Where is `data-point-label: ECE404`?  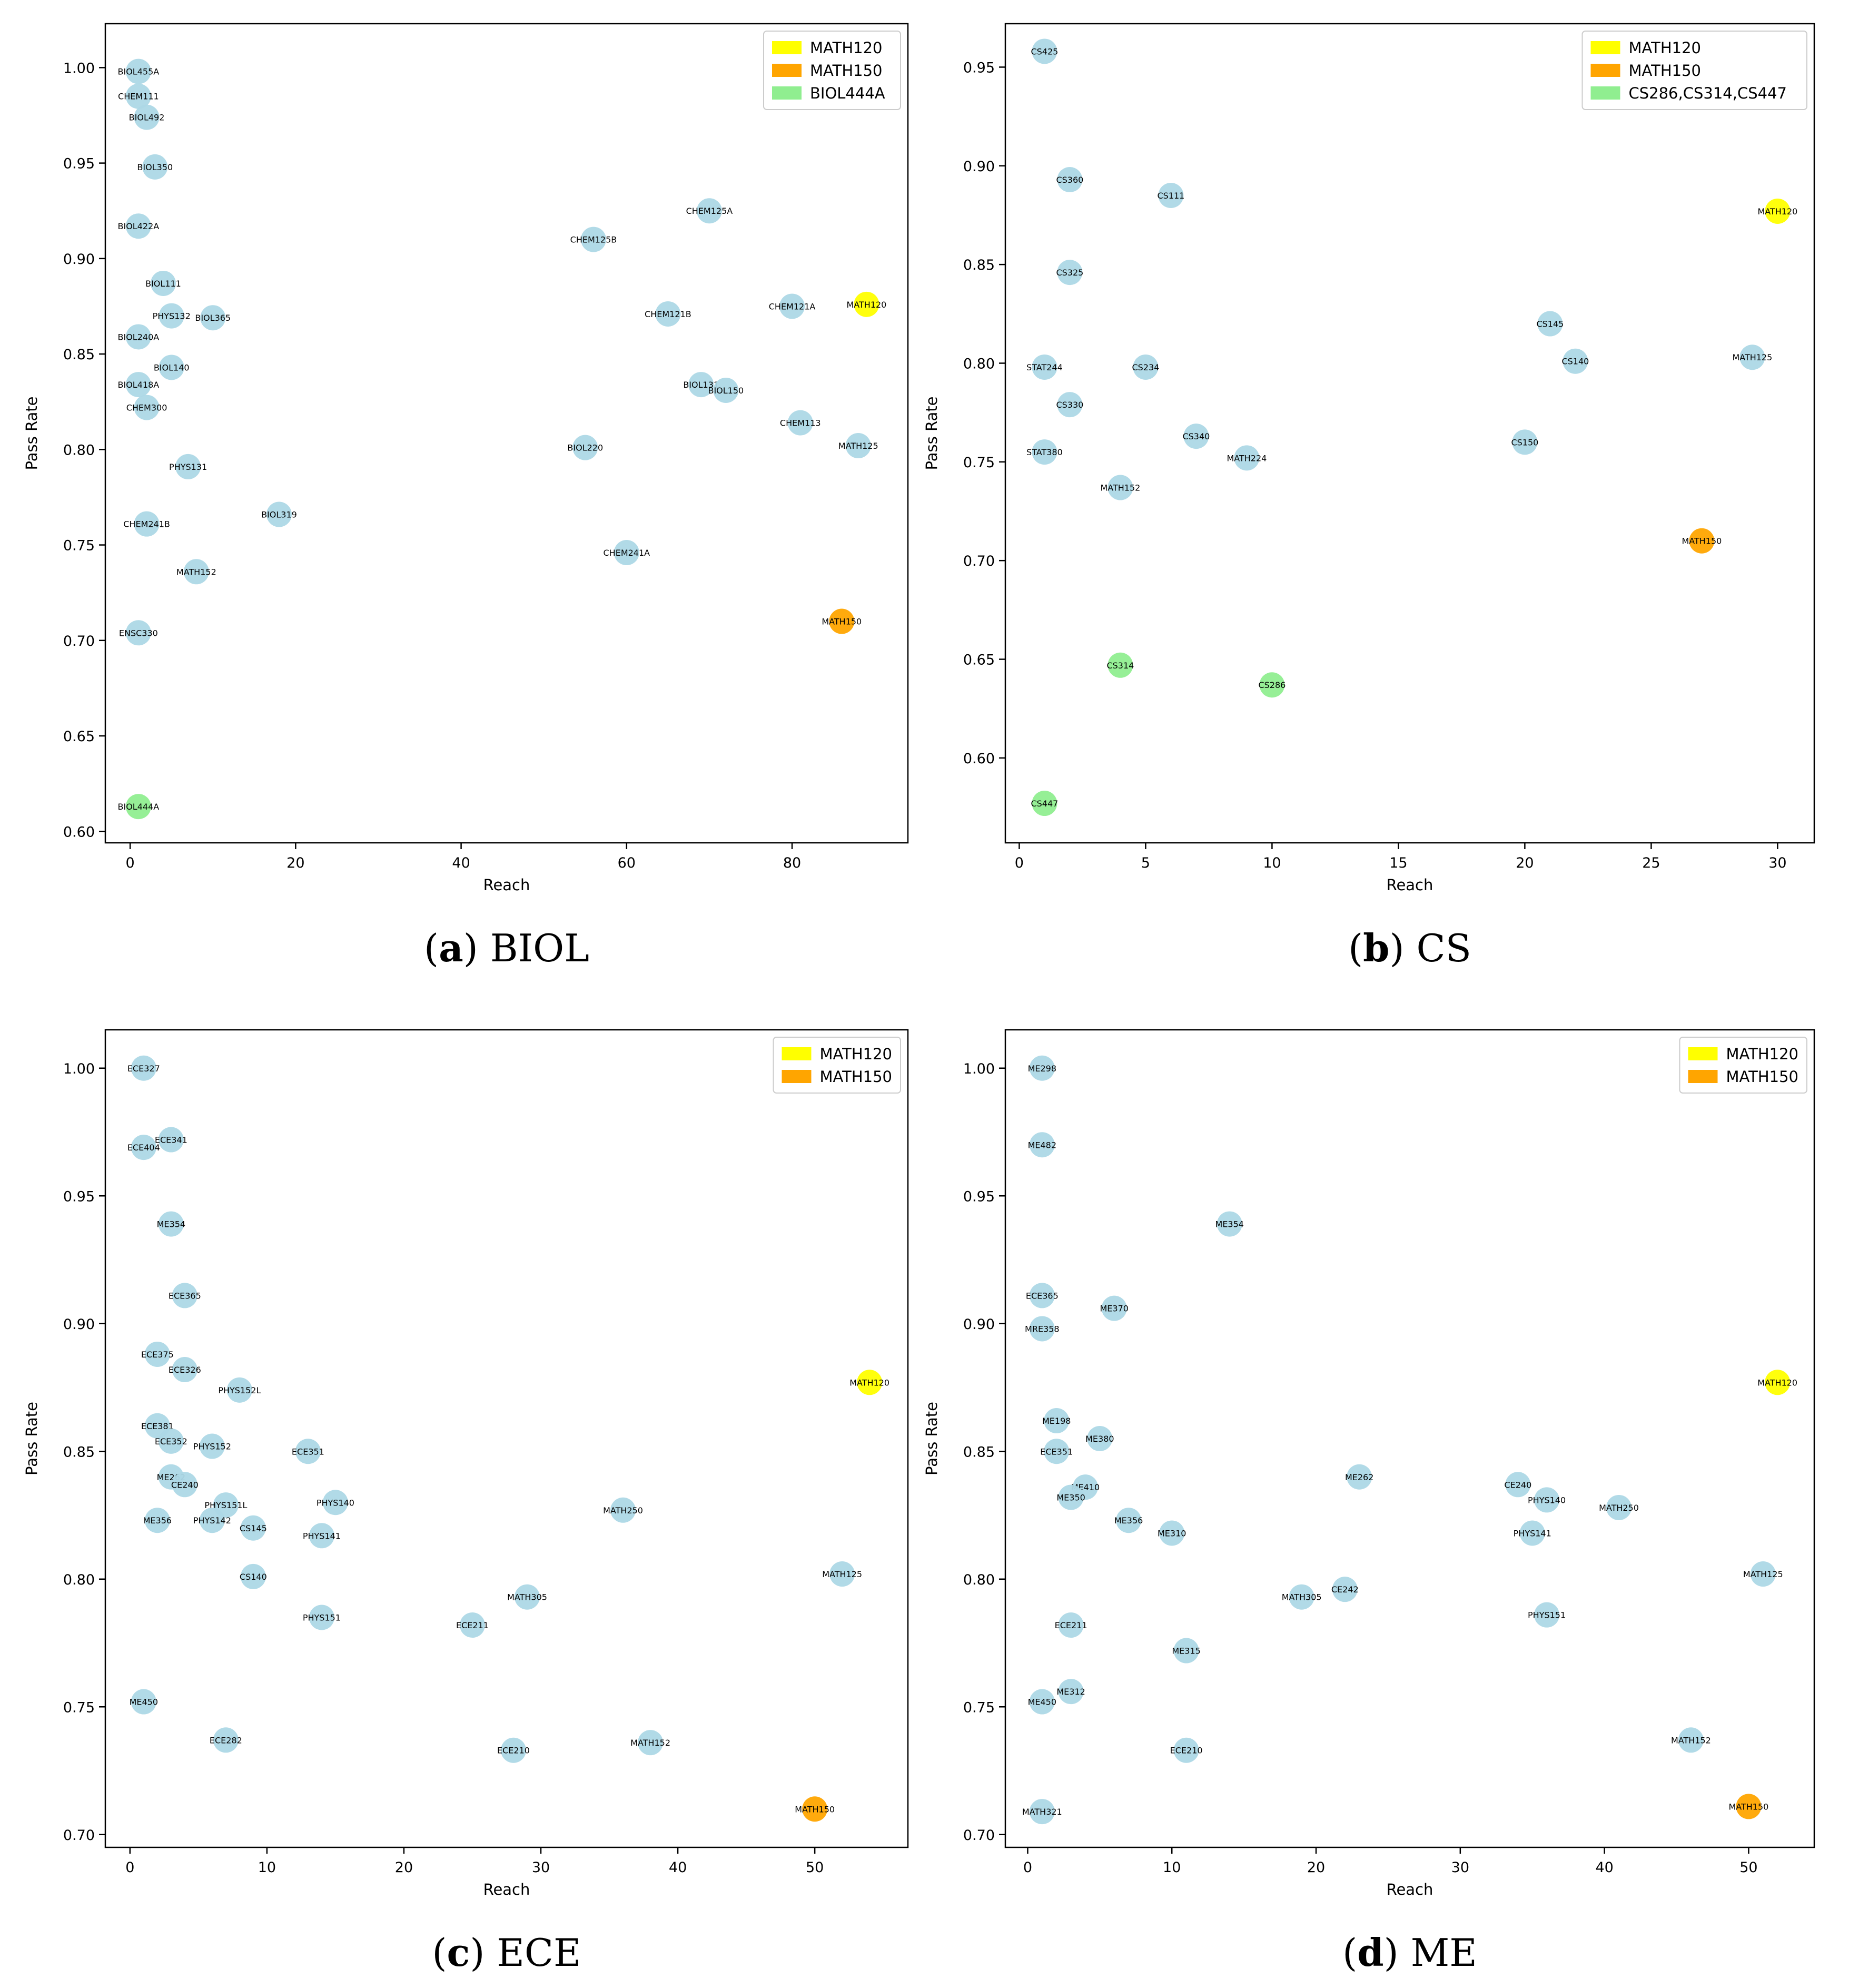
data-point-label: ECE404 is located at coordinates (143, 1148).